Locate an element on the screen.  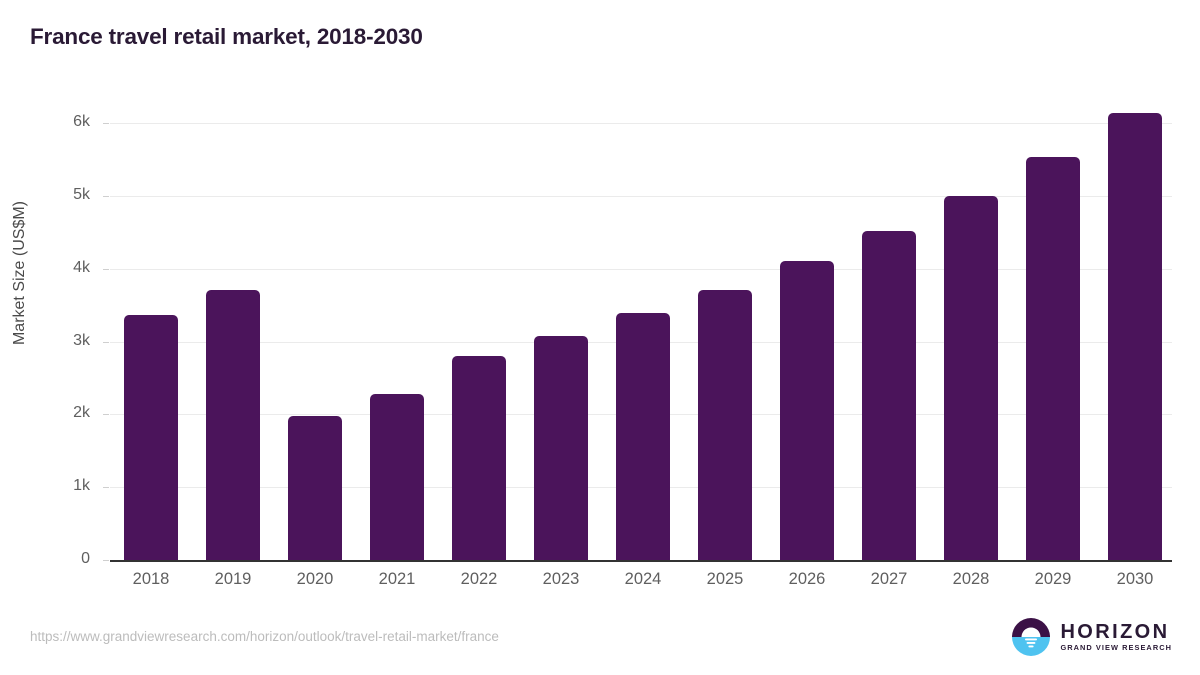
x-axis-tick-label: 2030 is located at coordinates (1135, 579).